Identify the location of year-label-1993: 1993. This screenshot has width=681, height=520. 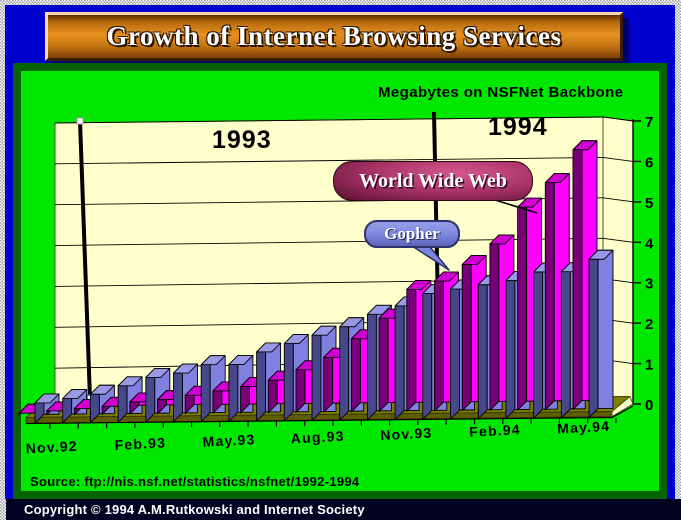
(242, 140).